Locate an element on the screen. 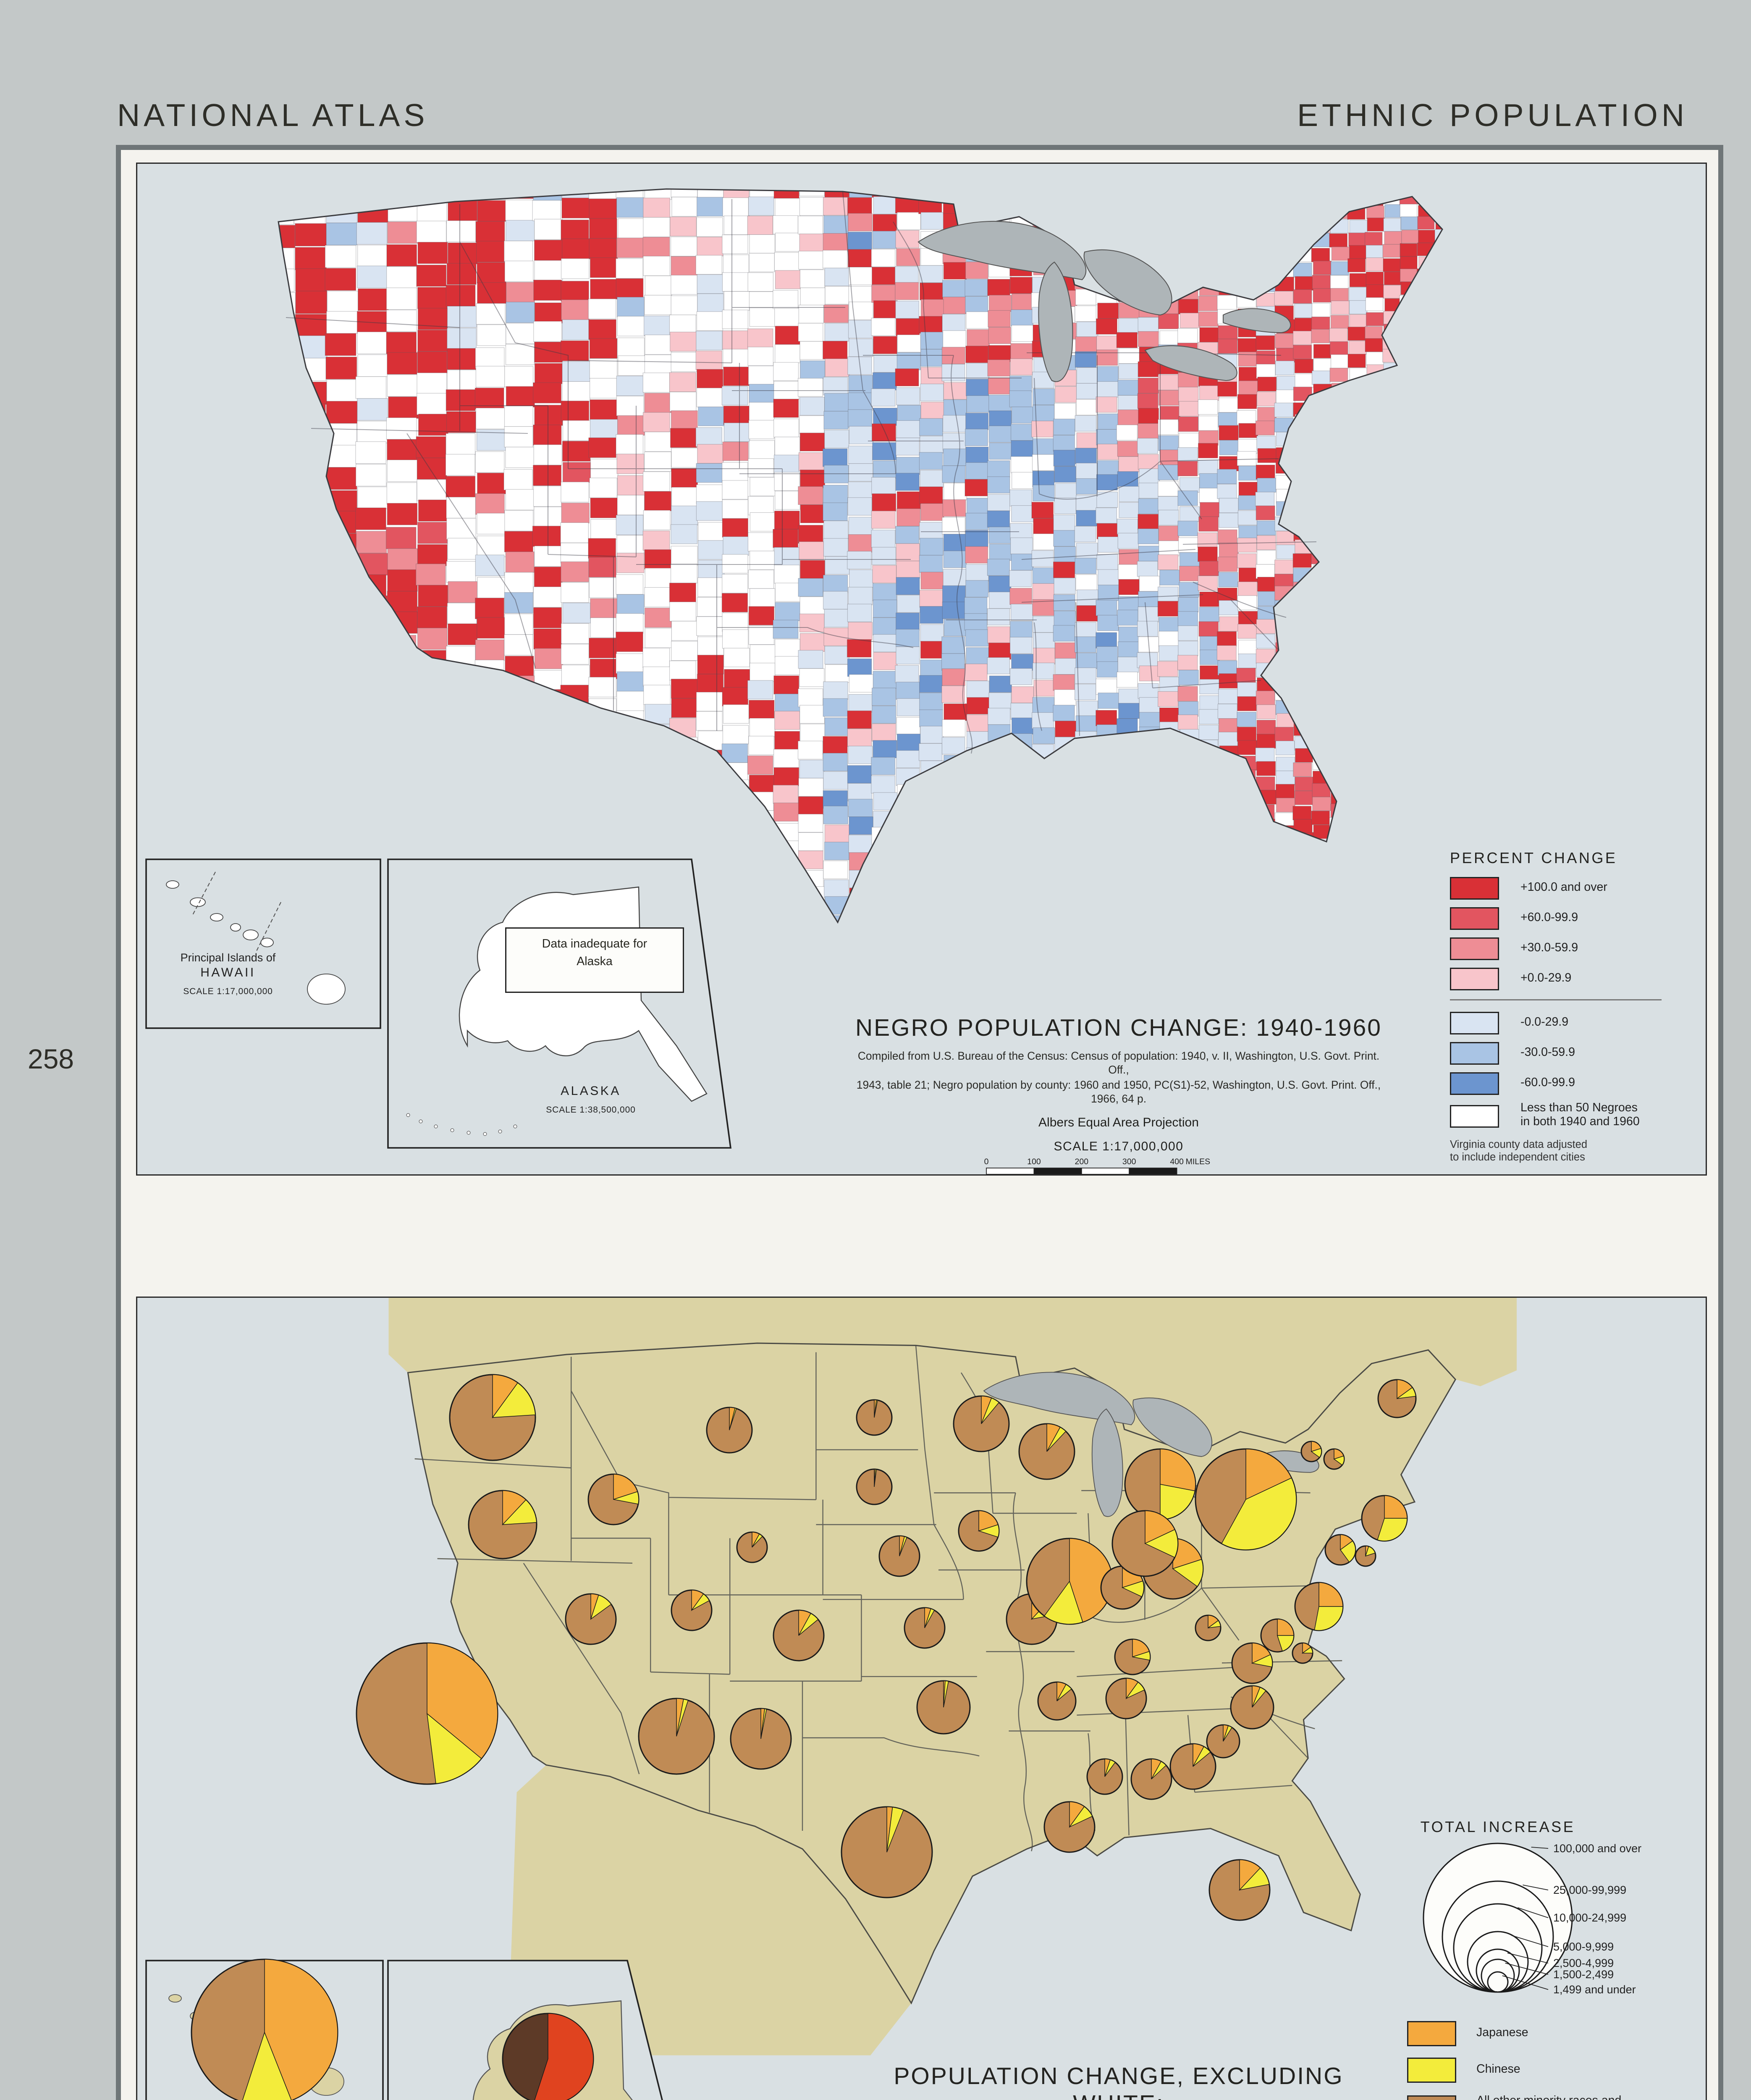 This screenshot has height=2100, width=1751. svg-text: 200 is located at coordinates (1082, 1161).